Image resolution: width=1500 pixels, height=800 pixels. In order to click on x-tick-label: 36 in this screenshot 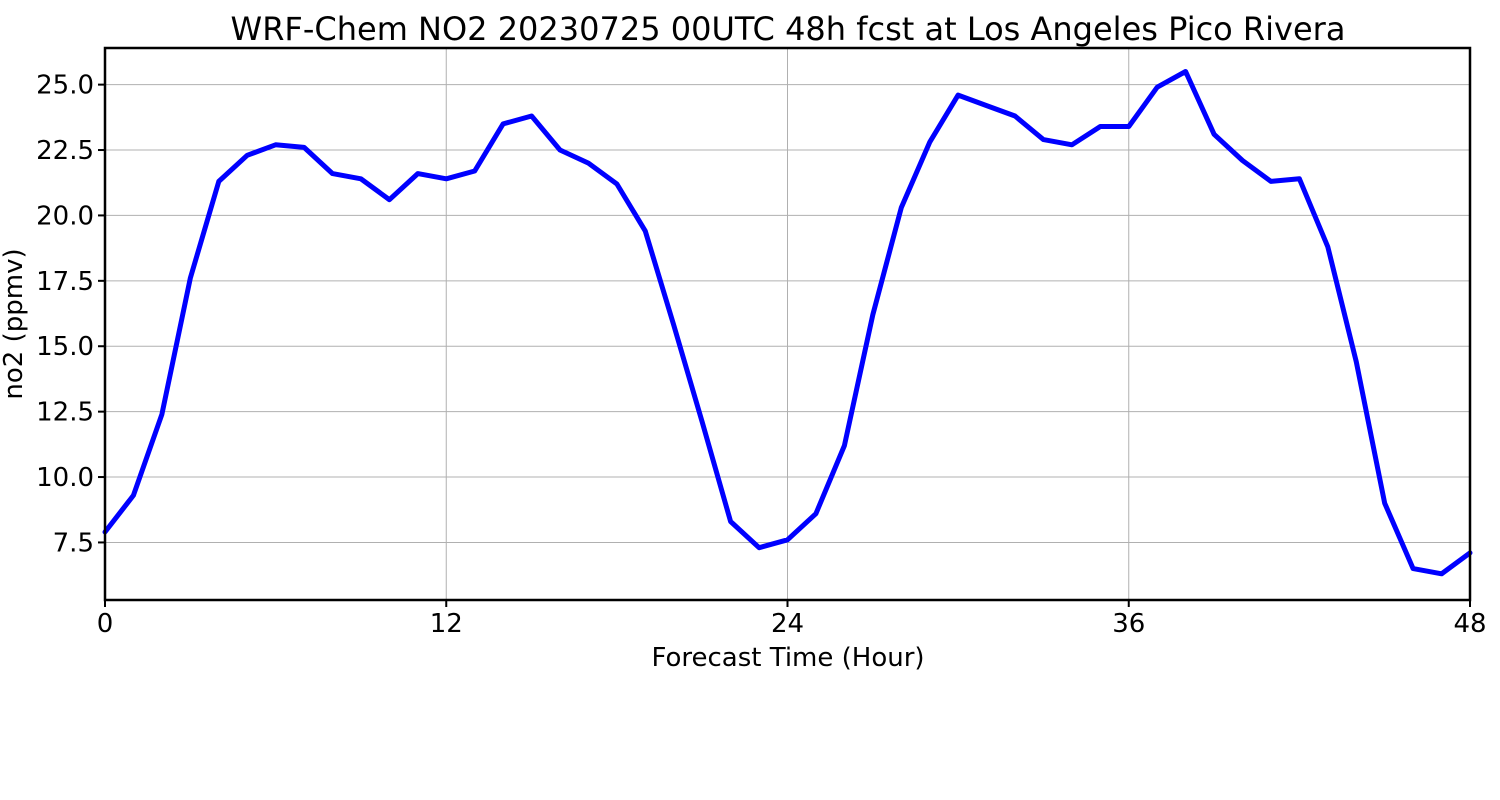, I will do `click(1128, 624)`.